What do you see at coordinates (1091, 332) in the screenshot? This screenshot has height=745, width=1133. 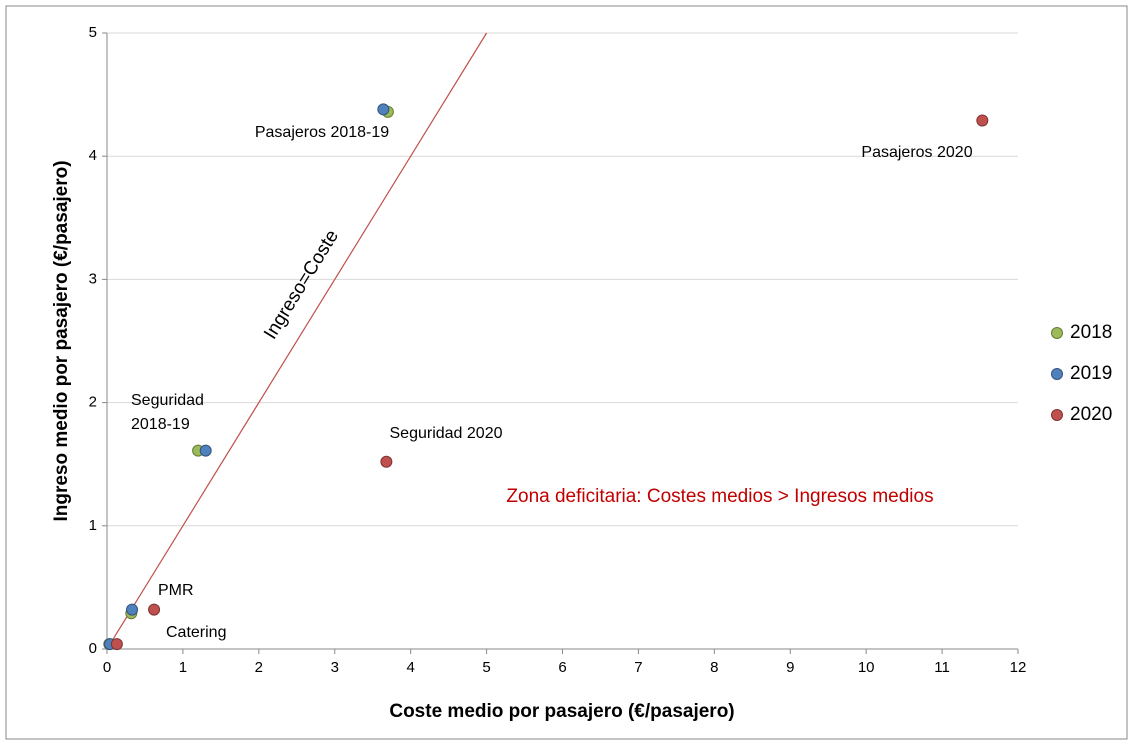 I see `legend-label: 2018` at bounding box center [1091, 332].